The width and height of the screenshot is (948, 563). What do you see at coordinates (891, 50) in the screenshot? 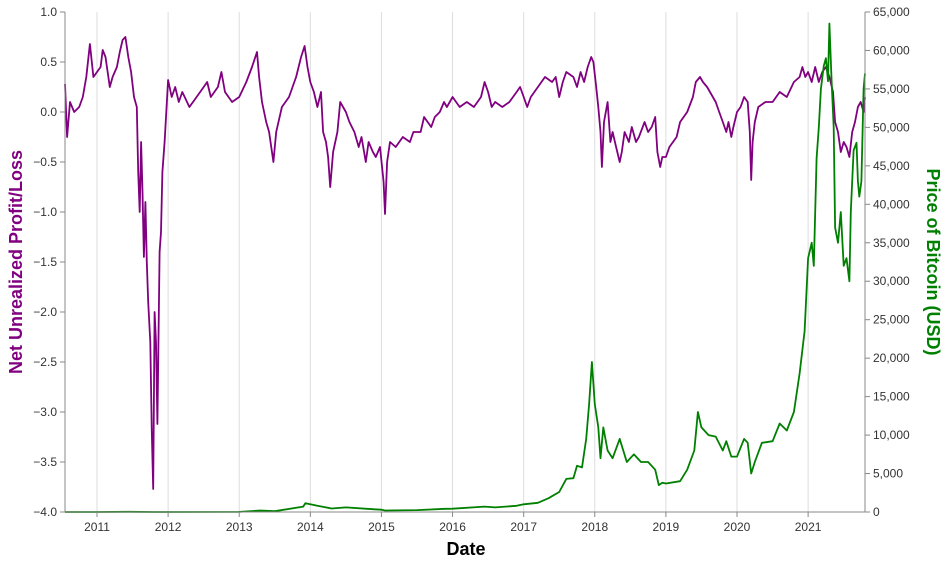
I see `right-tick-label: 60,000` at bounding box center [891, 50].